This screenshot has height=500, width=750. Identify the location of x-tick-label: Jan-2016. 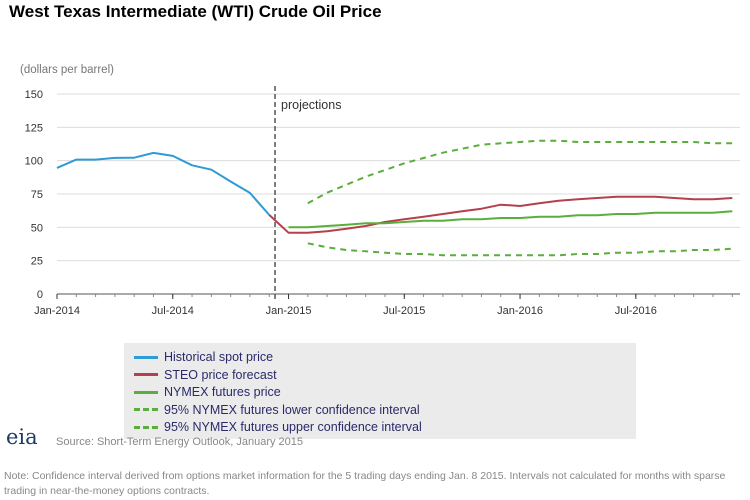
(520, 311).